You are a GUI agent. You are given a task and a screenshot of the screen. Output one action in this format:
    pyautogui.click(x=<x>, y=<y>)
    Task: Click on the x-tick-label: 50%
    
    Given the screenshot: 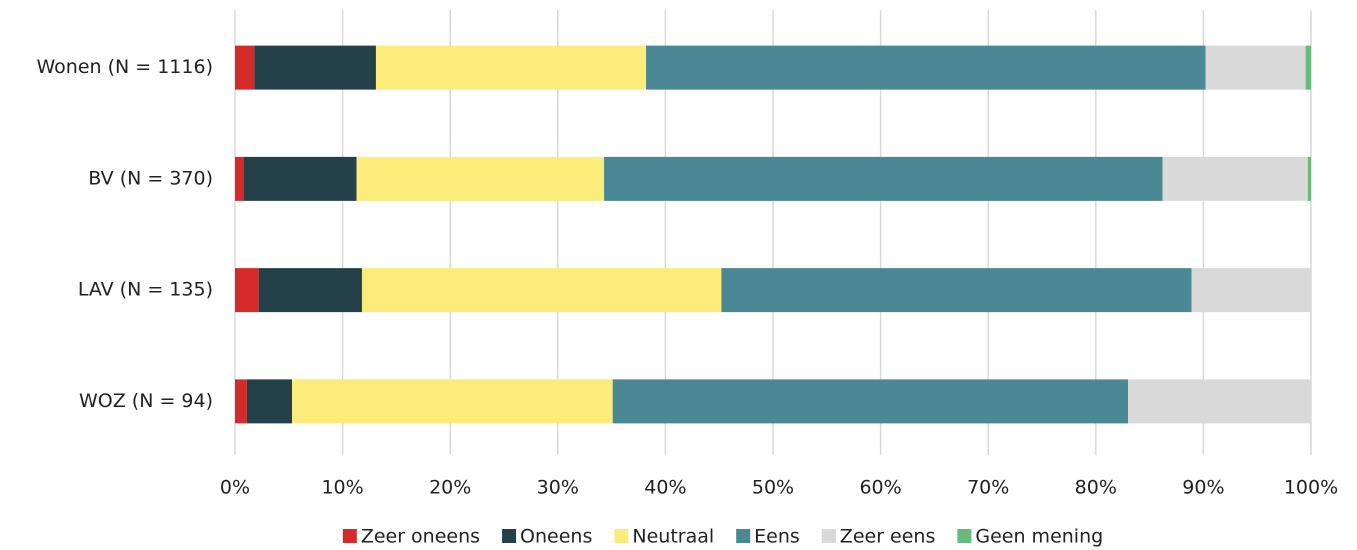 What is the action you would take?
    pyautogui.click(x=773, y=488)
    